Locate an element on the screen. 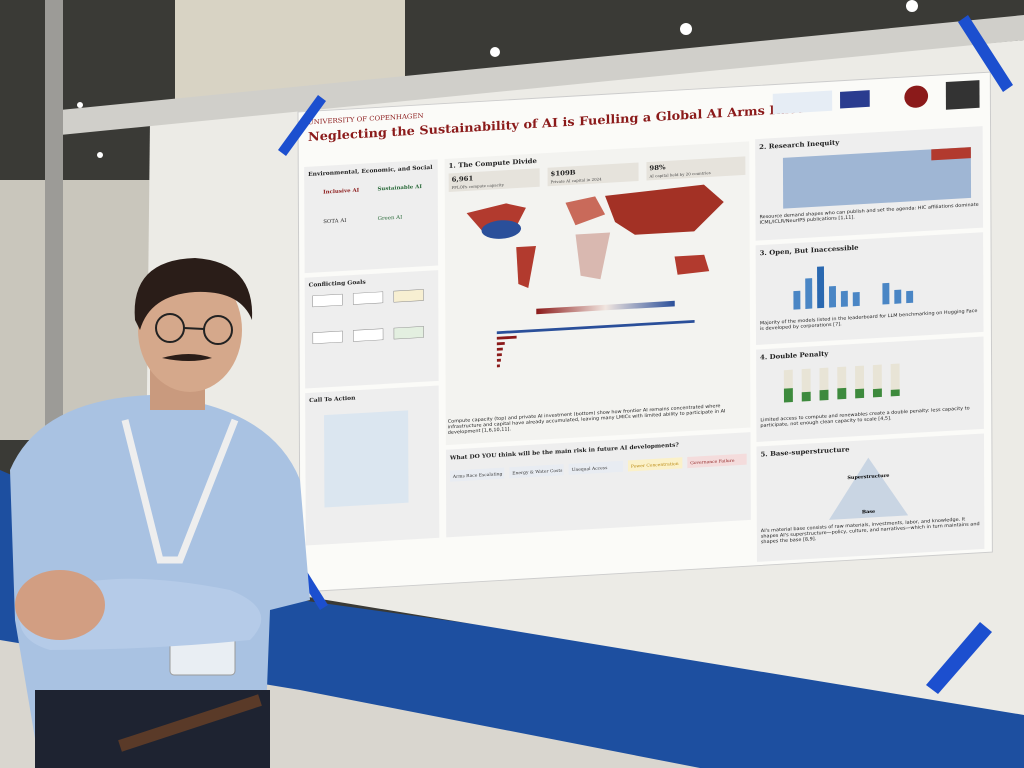 The height and width of the screenshot is (768, 1024). stacked-bars is located at coordinates (841, 383).